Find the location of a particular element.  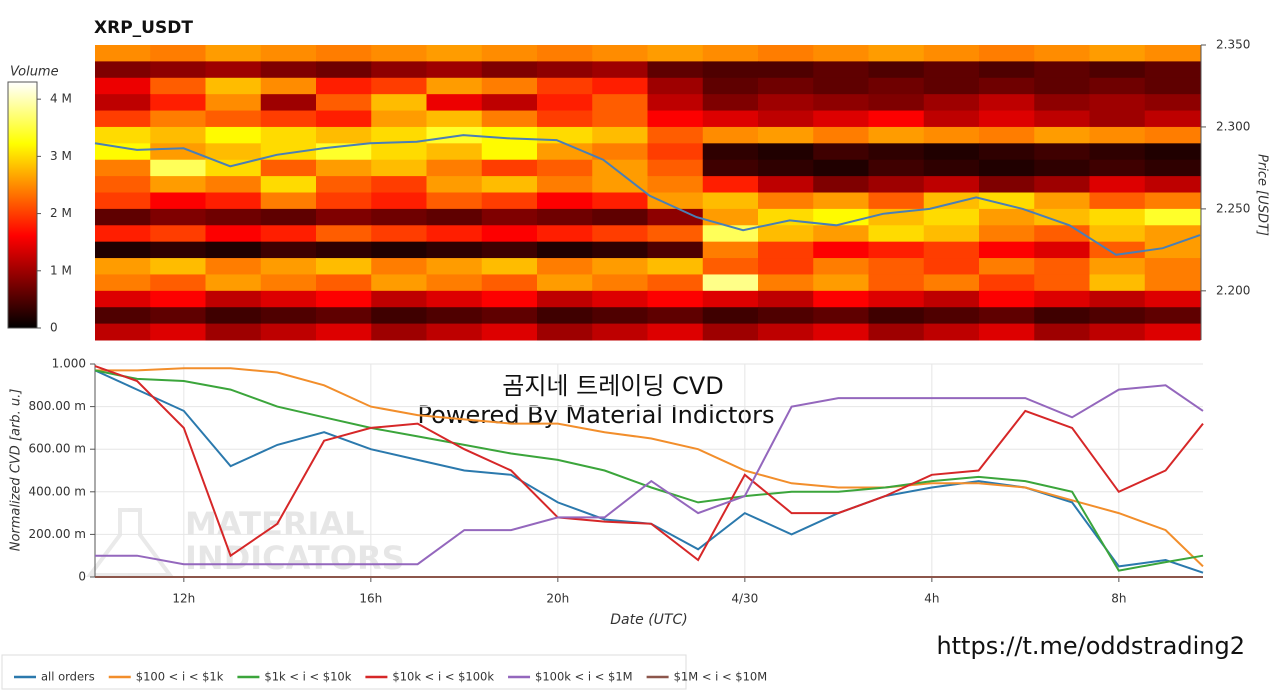

link-text: https://t.me/oddstrading2 is located at coordinates (1090, 646).